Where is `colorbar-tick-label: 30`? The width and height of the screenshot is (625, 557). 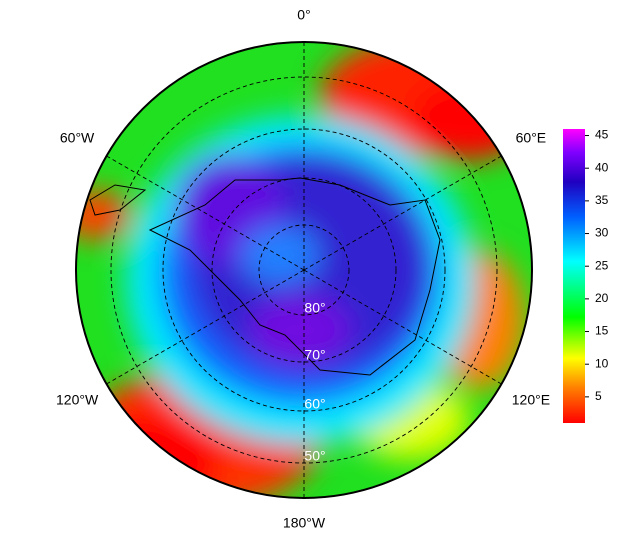
colorbar-tick-label: 30 is located at coordinates (602, 233).